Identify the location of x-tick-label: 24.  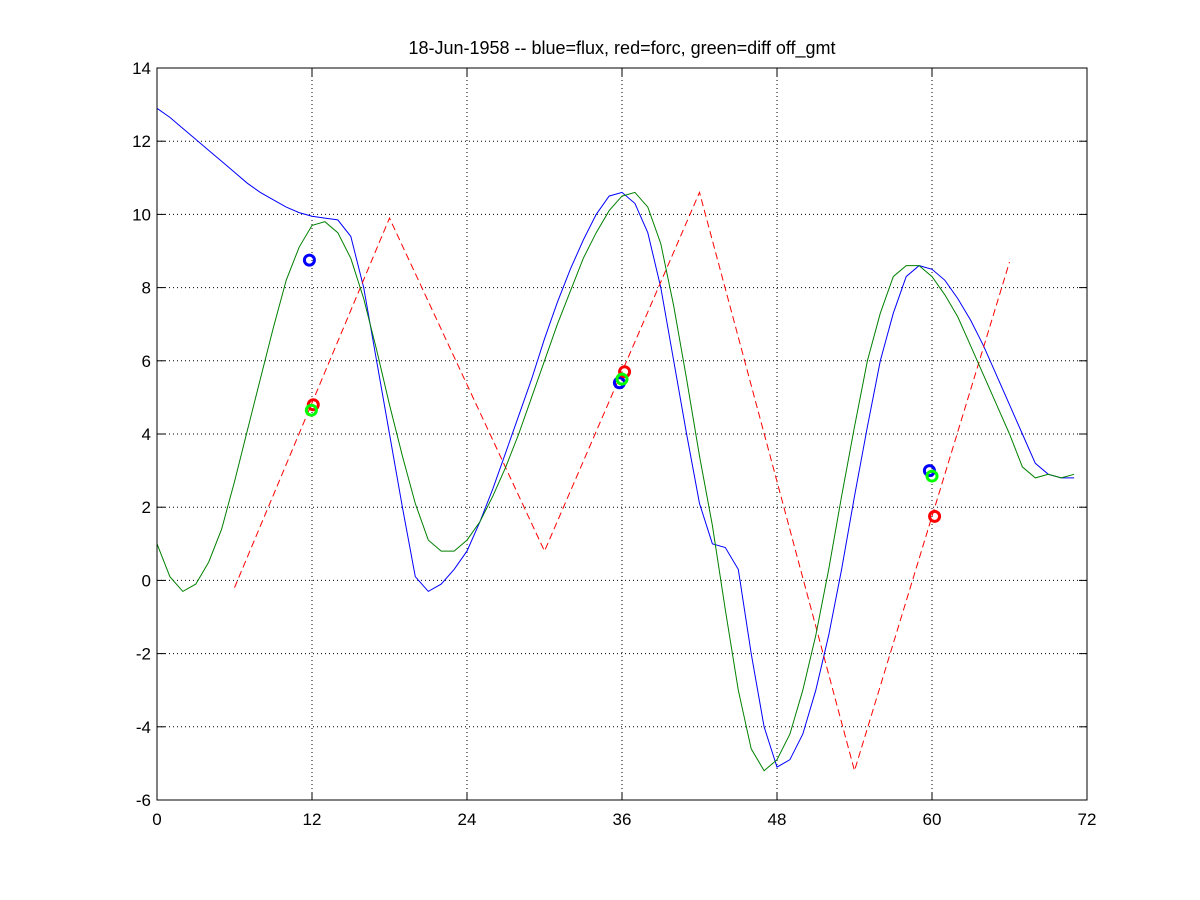
(467, 819).